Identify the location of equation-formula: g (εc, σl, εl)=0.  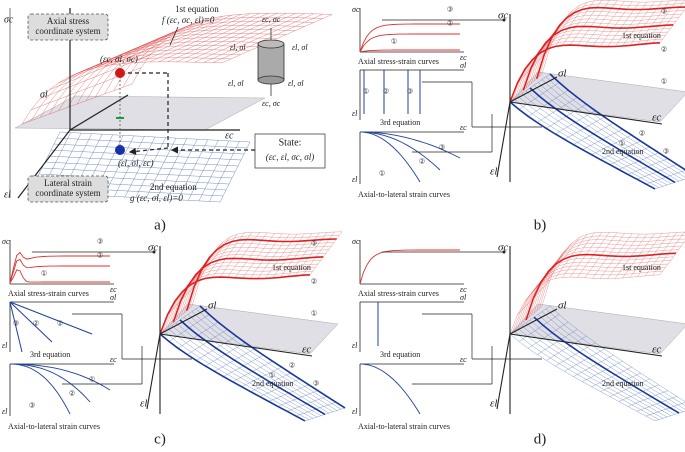
(156, 198).